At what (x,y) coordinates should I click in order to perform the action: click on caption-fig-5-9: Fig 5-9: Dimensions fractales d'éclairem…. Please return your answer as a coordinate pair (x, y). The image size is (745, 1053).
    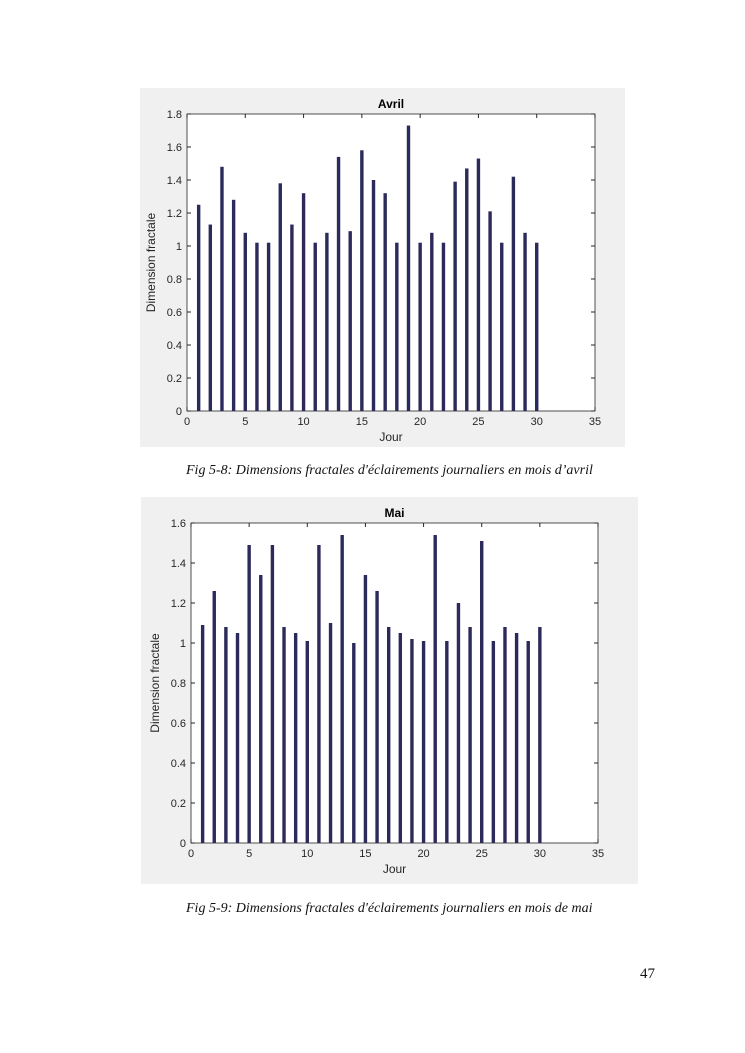
    Looking at the image, I should click on (389, 908).